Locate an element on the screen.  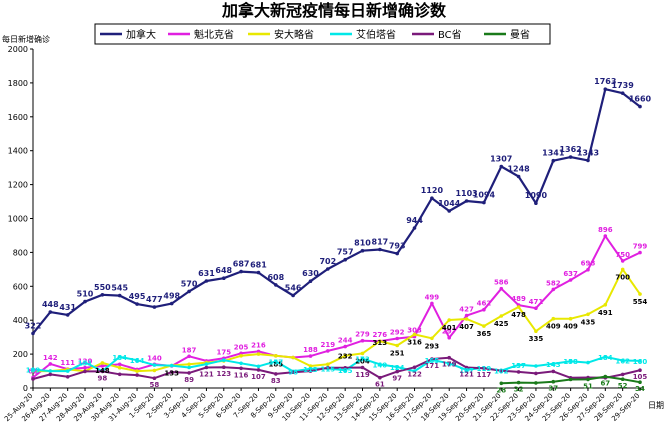
data-label: 52 is located at coordinates (623, 386).